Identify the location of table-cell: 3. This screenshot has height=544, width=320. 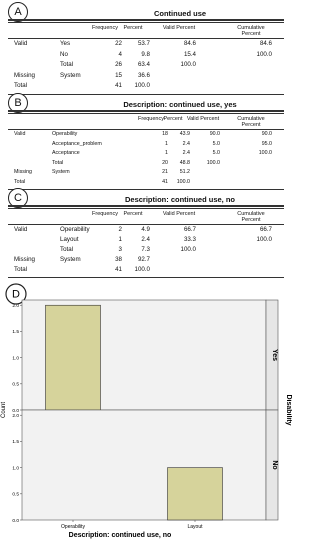
(120, 249).